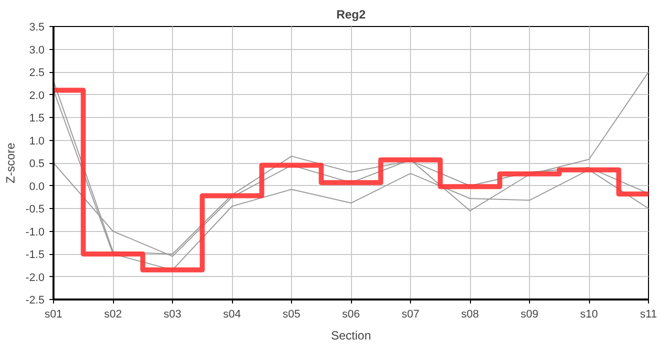 Image resolution: width=660 pixels, height=360 pixels. Describe the element at coordinates (37, 50) in the screenshot. I see `y-tick-label: 3.0` at that location.